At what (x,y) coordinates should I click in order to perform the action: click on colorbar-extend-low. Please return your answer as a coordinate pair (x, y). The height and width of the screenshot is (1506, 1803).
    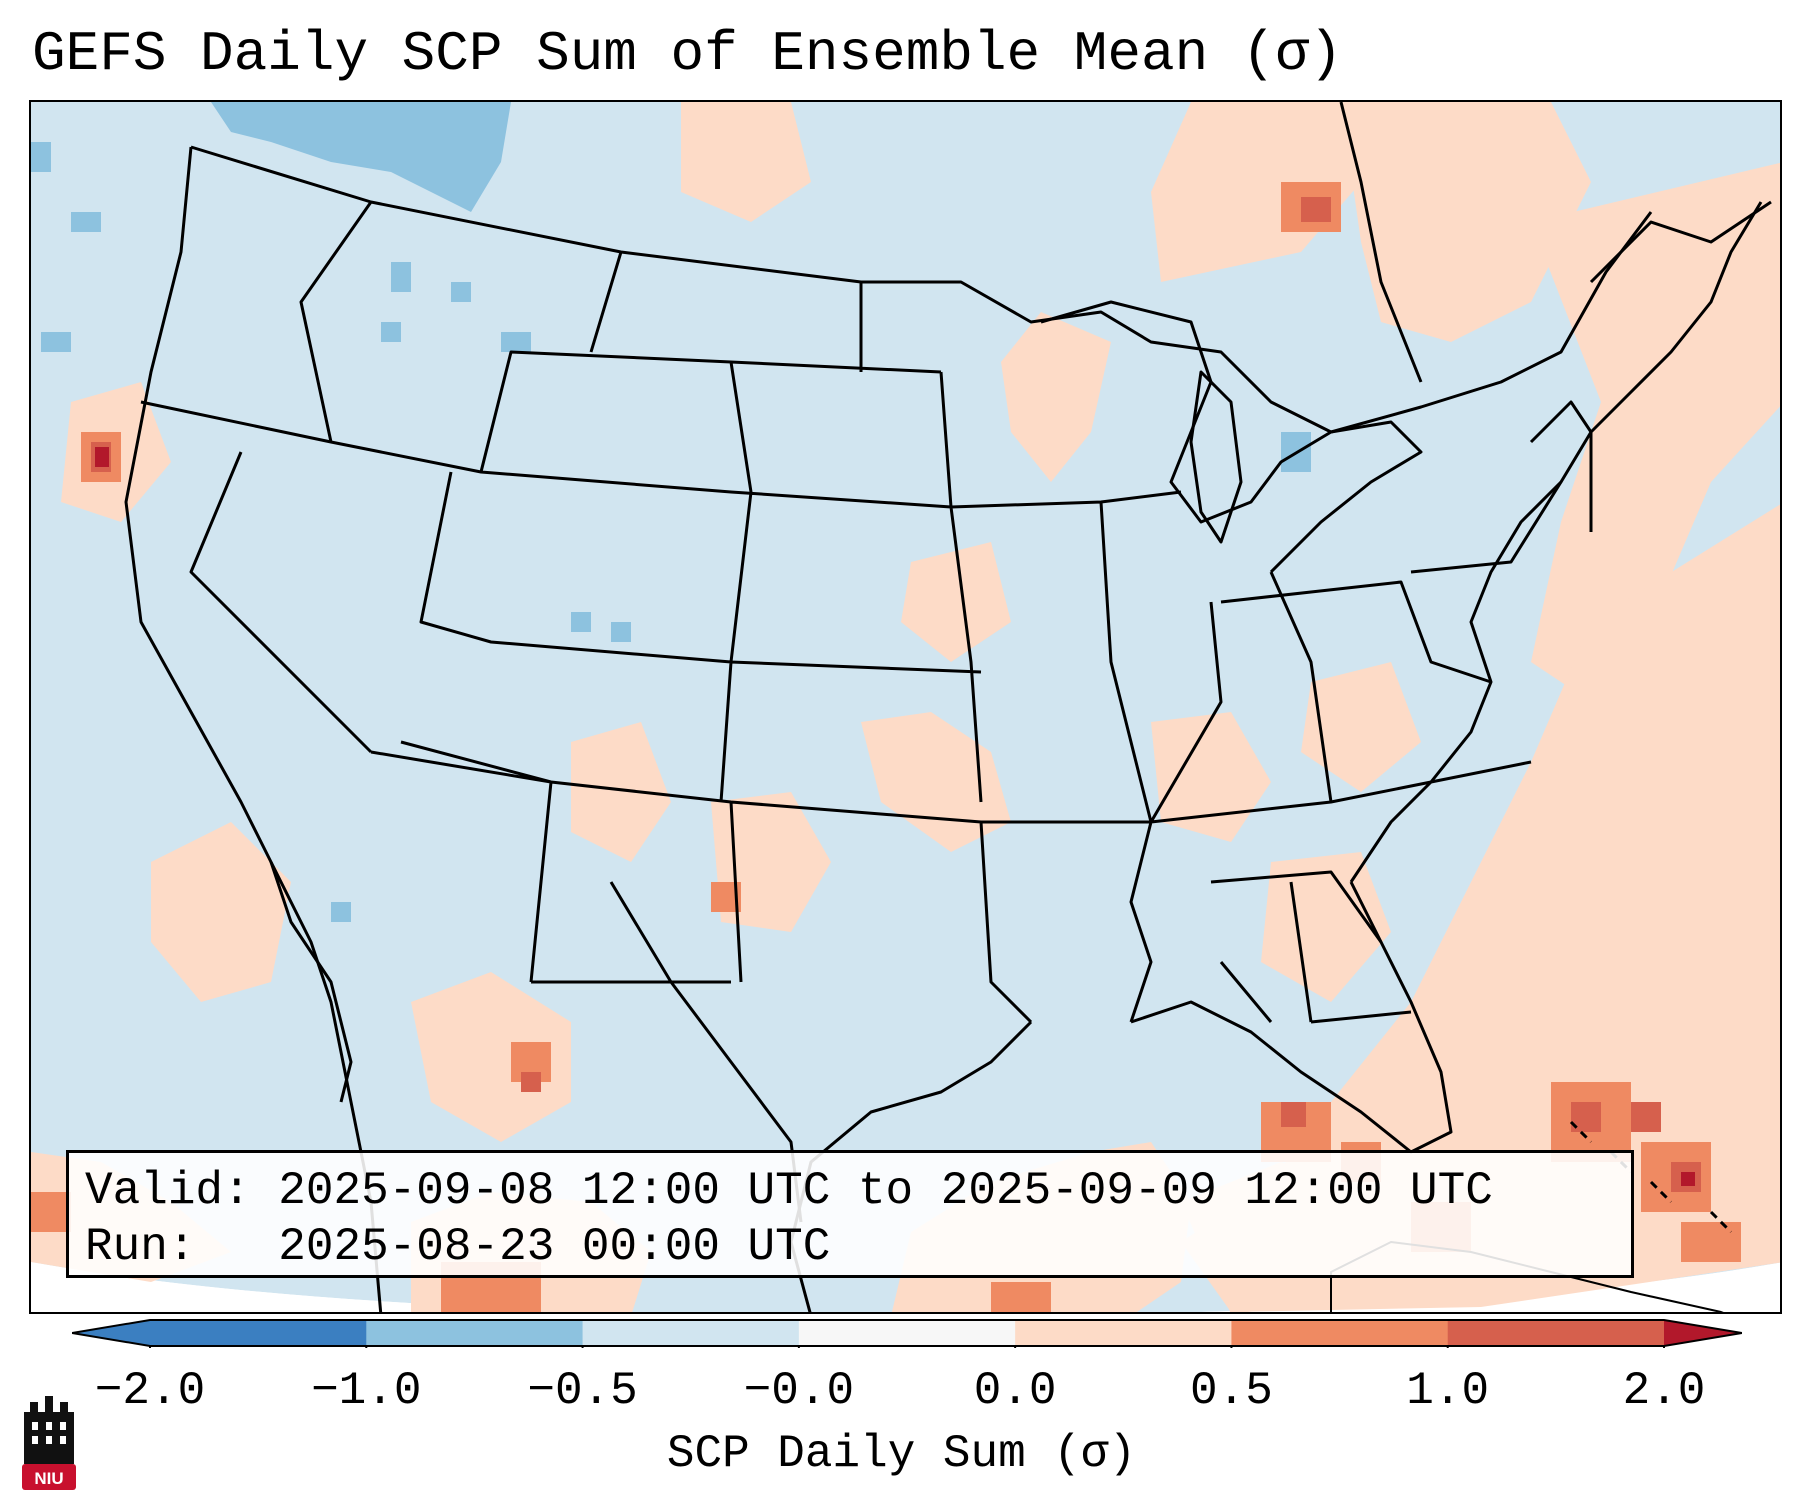
    Looking at the image, I should click on (111, 1333).